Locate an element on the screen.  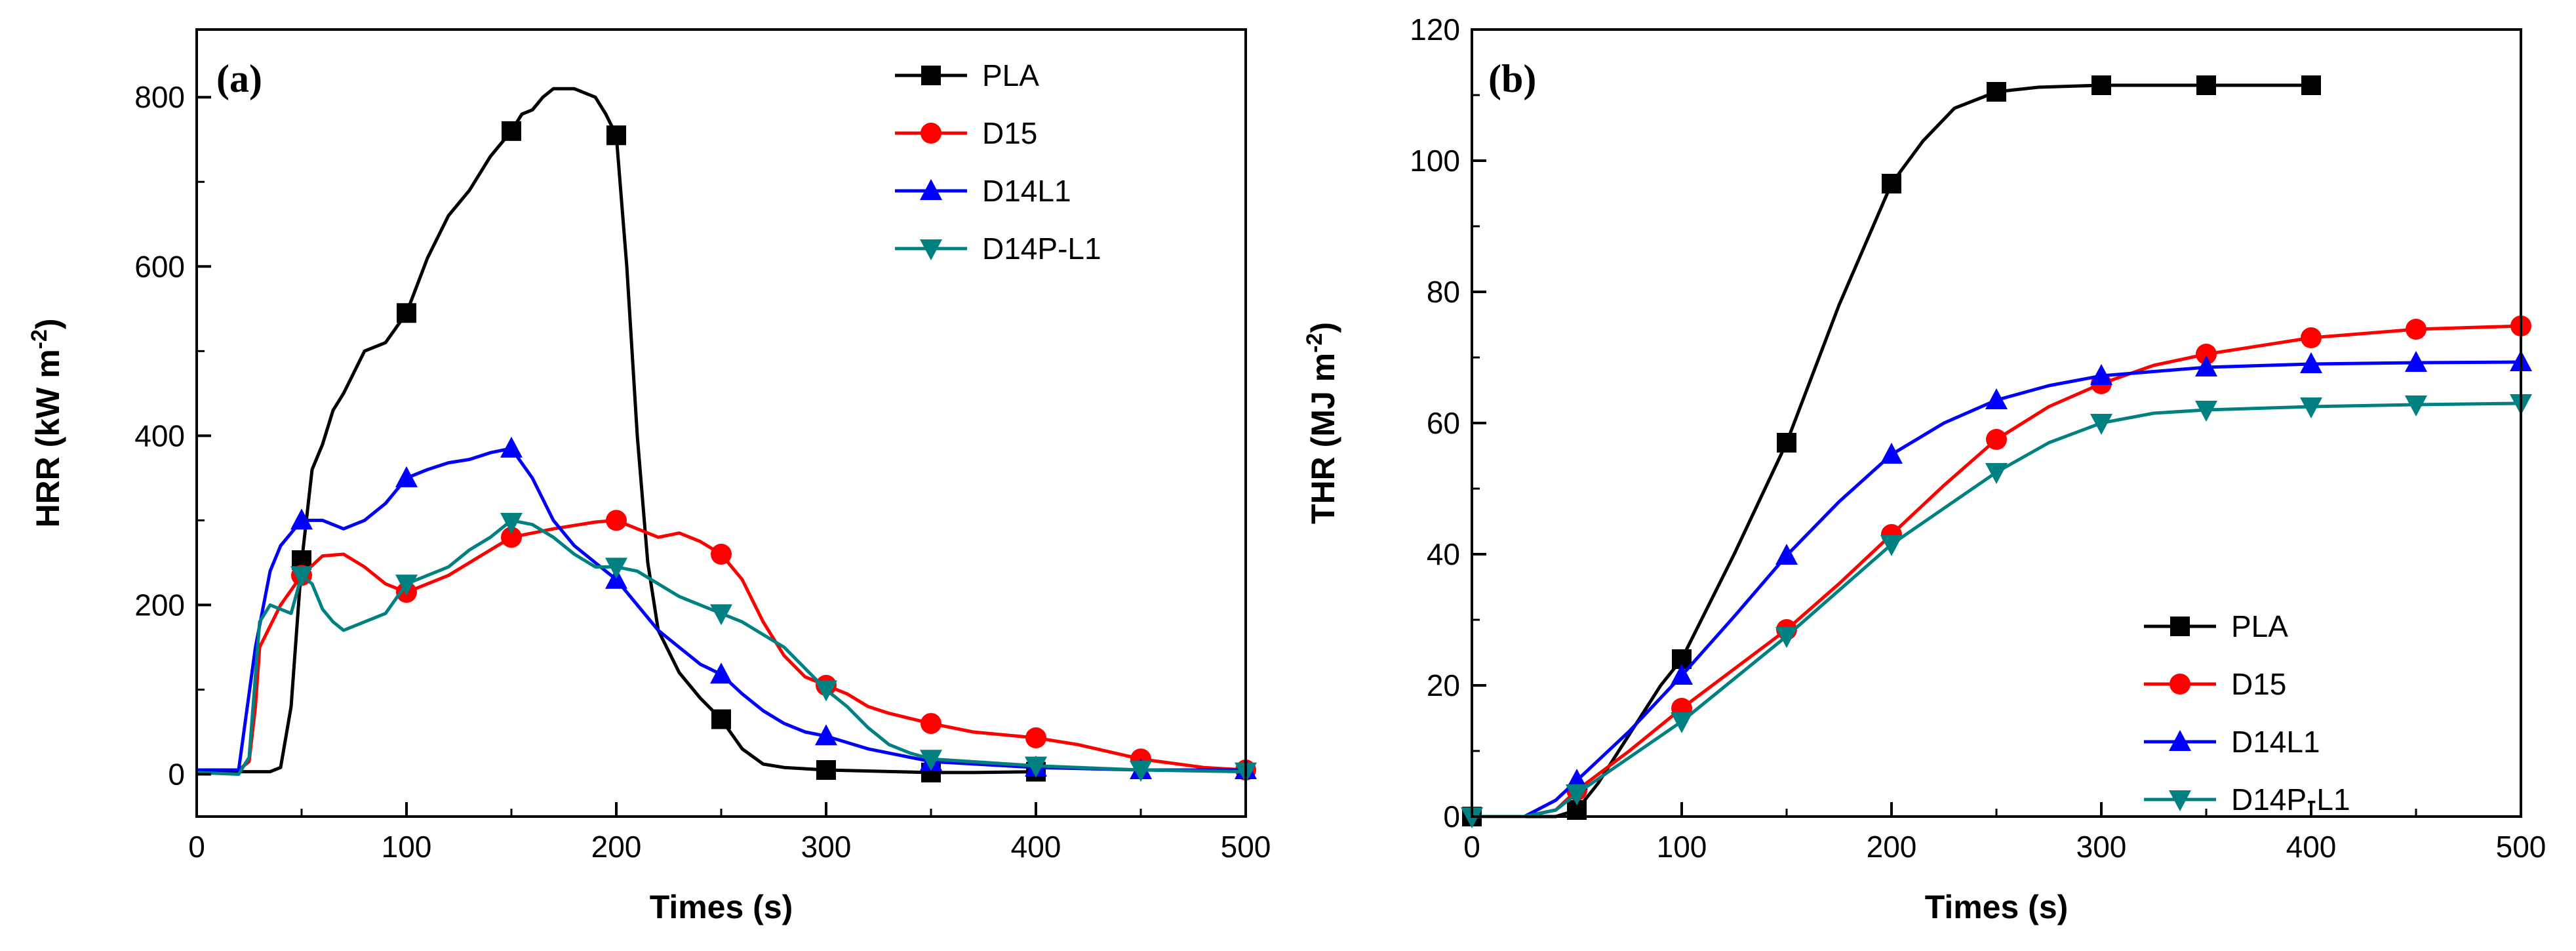
y-tick-label: 200 is located at coordinates (159, 605).